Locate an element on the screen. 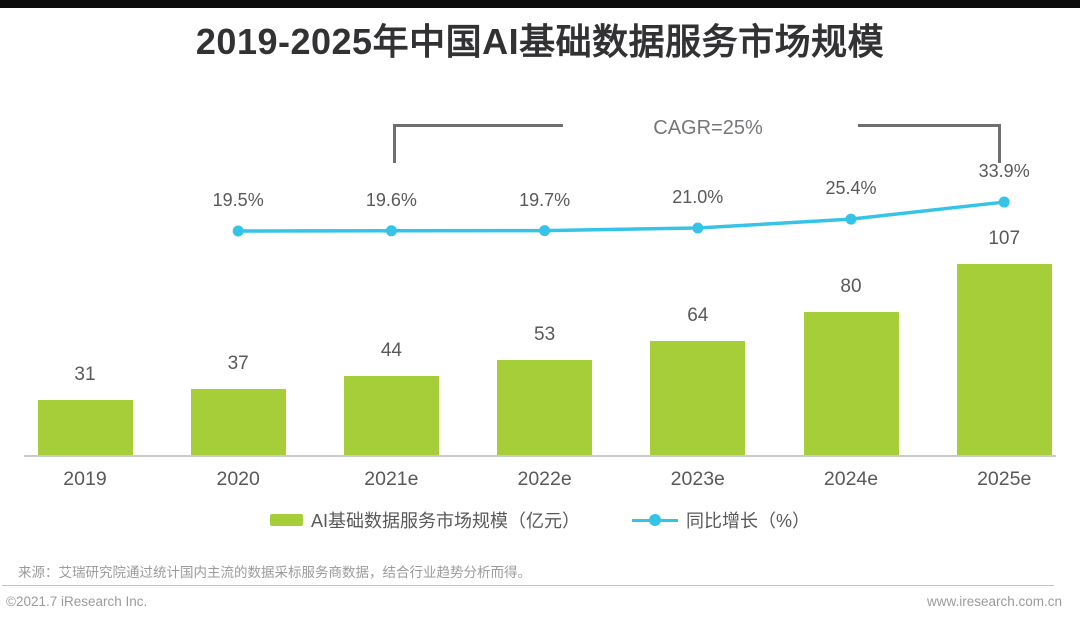  legend-item-growth: 同比增长（%） is located at coordinates (721, 520).